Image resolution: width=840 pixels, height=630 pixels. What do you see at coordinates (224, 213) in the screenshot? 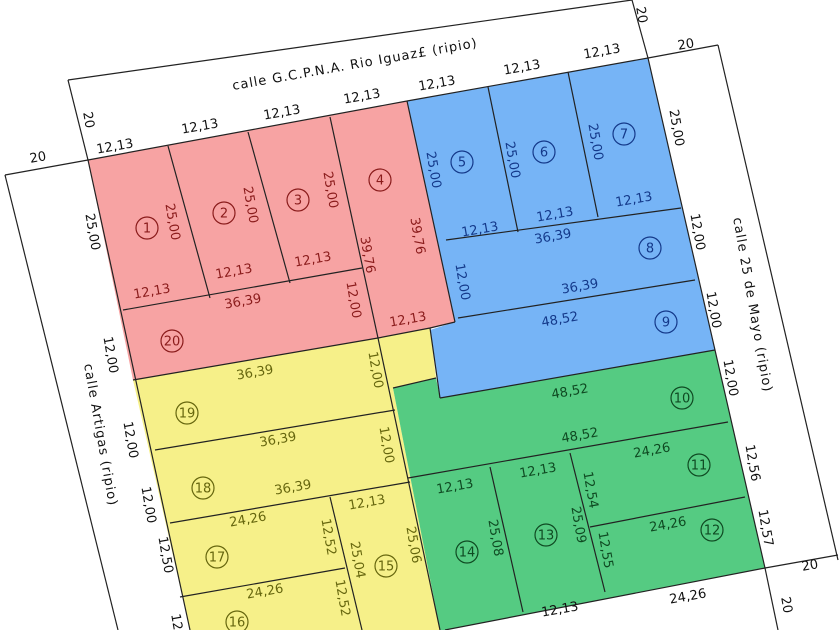
I see `lot-2: 2` at bounding box center [224, 213].